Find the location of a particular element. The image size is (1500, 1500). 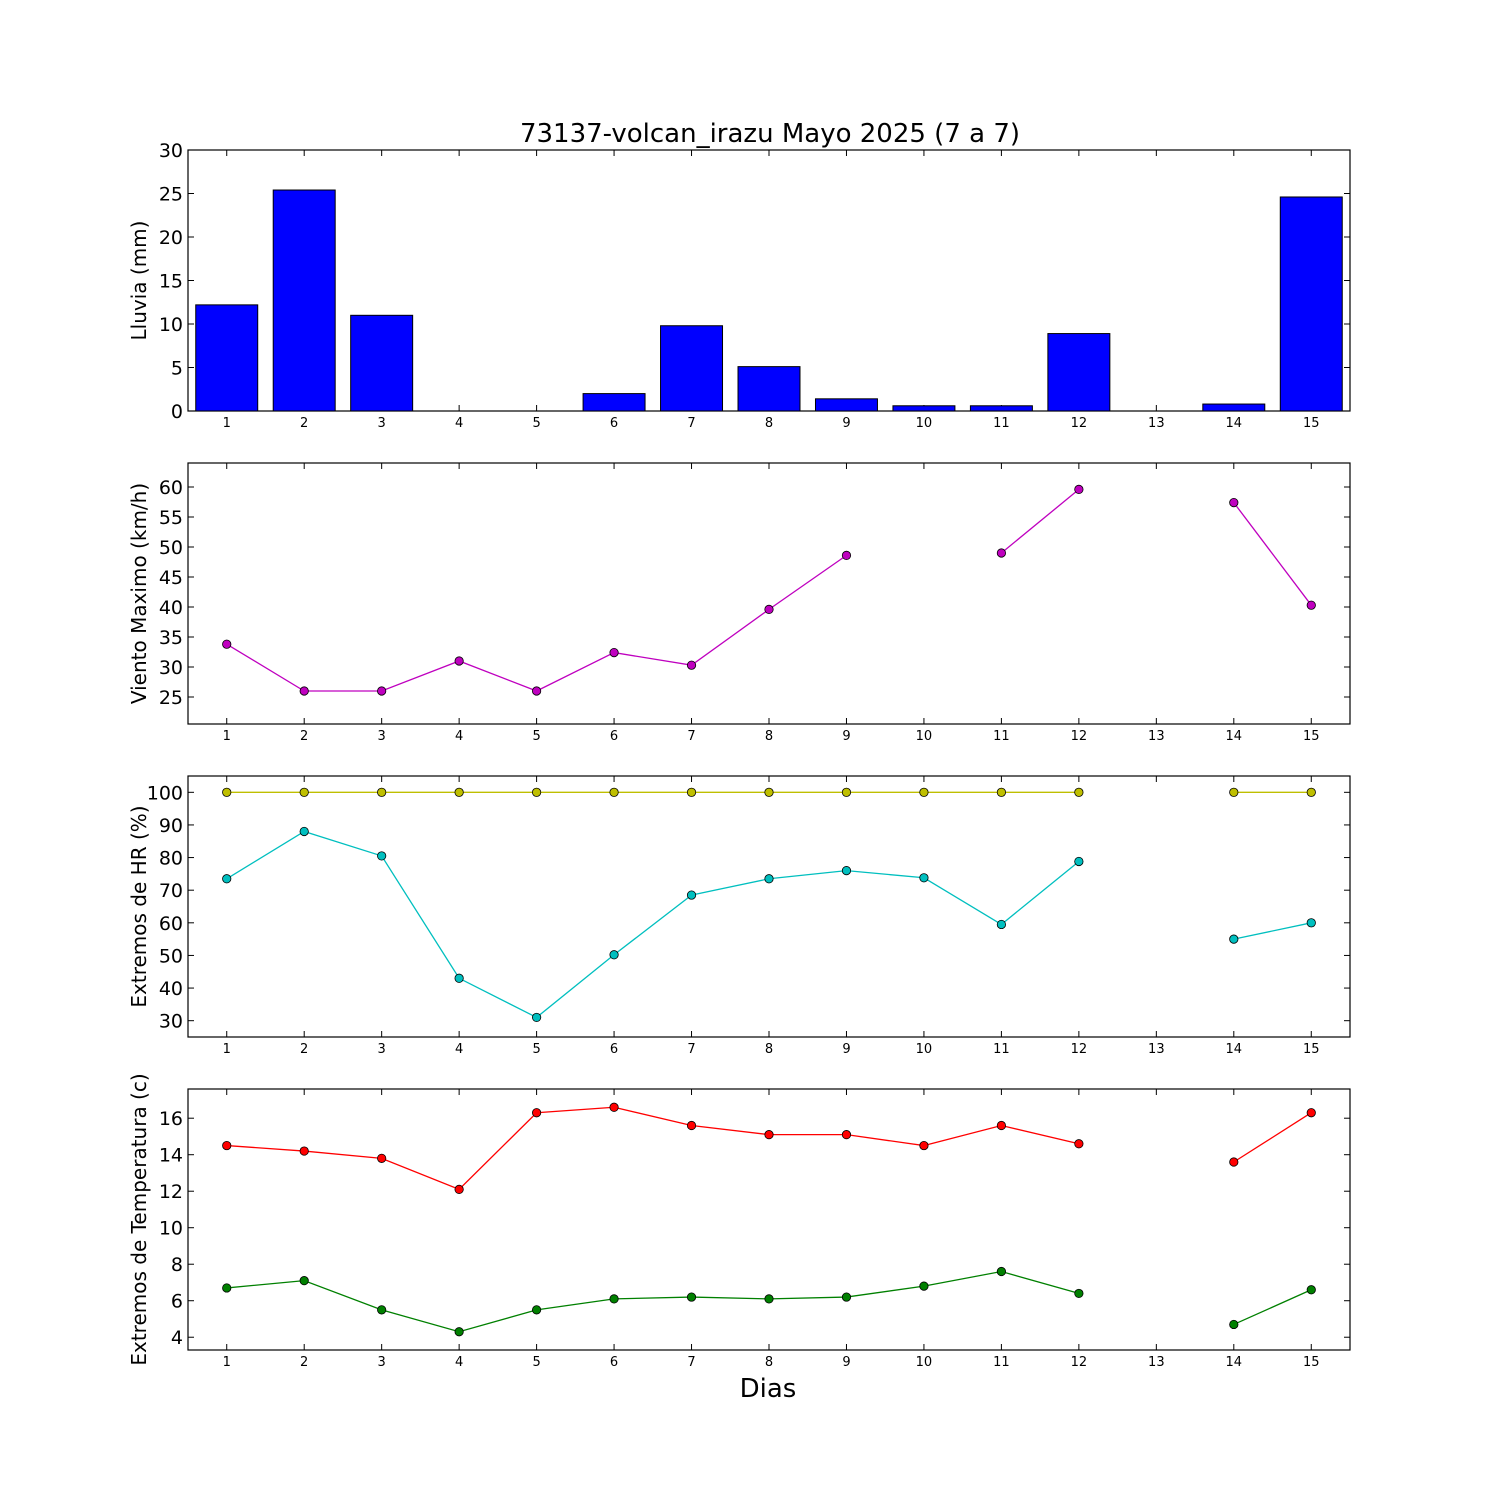

y-tick-label: 40 is located at coordinates (171, 989).